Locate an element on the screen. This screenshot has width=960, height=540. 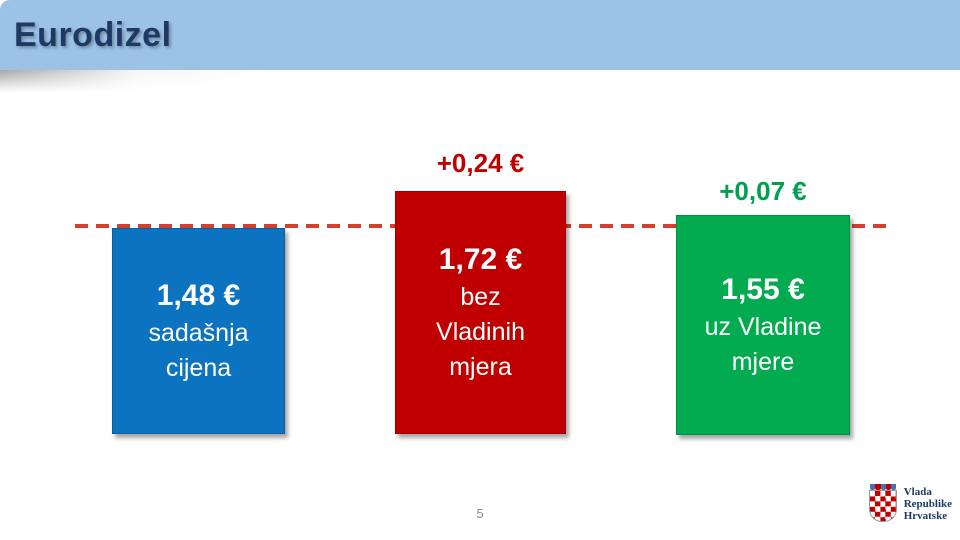
bar-without-measures: 1,72 € bez Vladinih mjera is located at coordinates (480, 312).